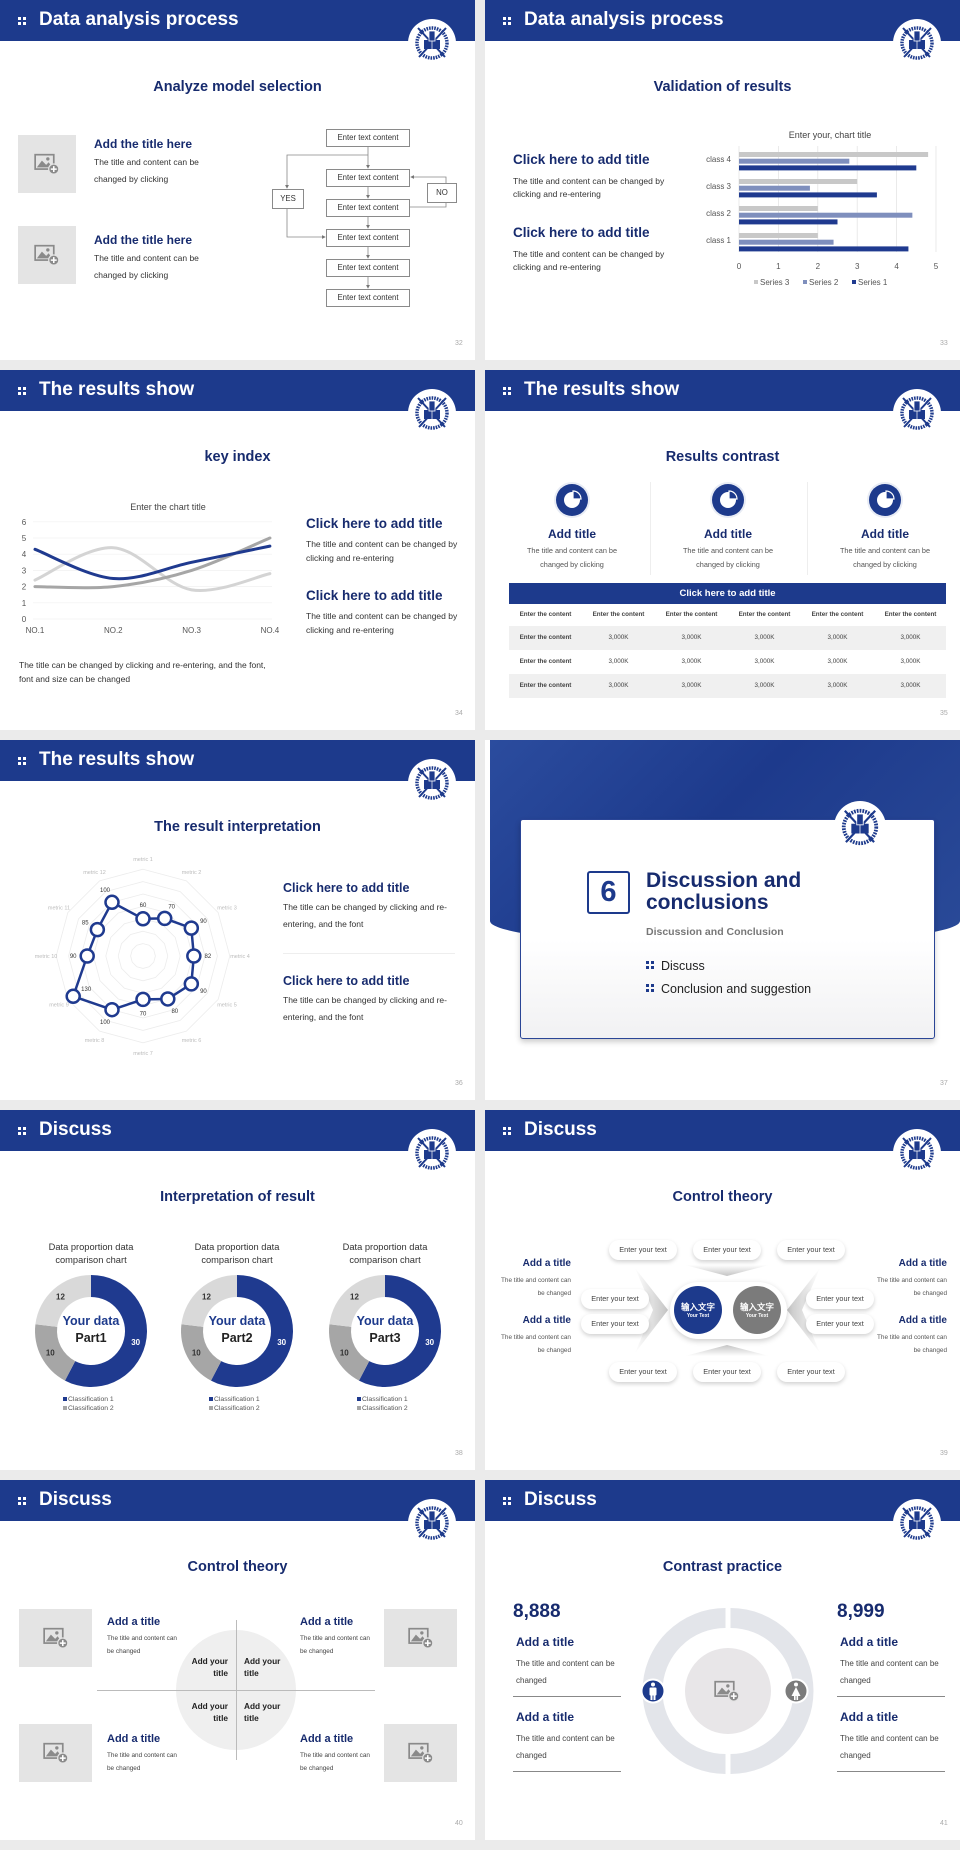 Image resolution: width=960 pixels, height=1850 pixels. What do you see at coordinates (237, 87) in the screenshot?
I see `section-title: Analyze model selection` at bounding box center [237, 87].